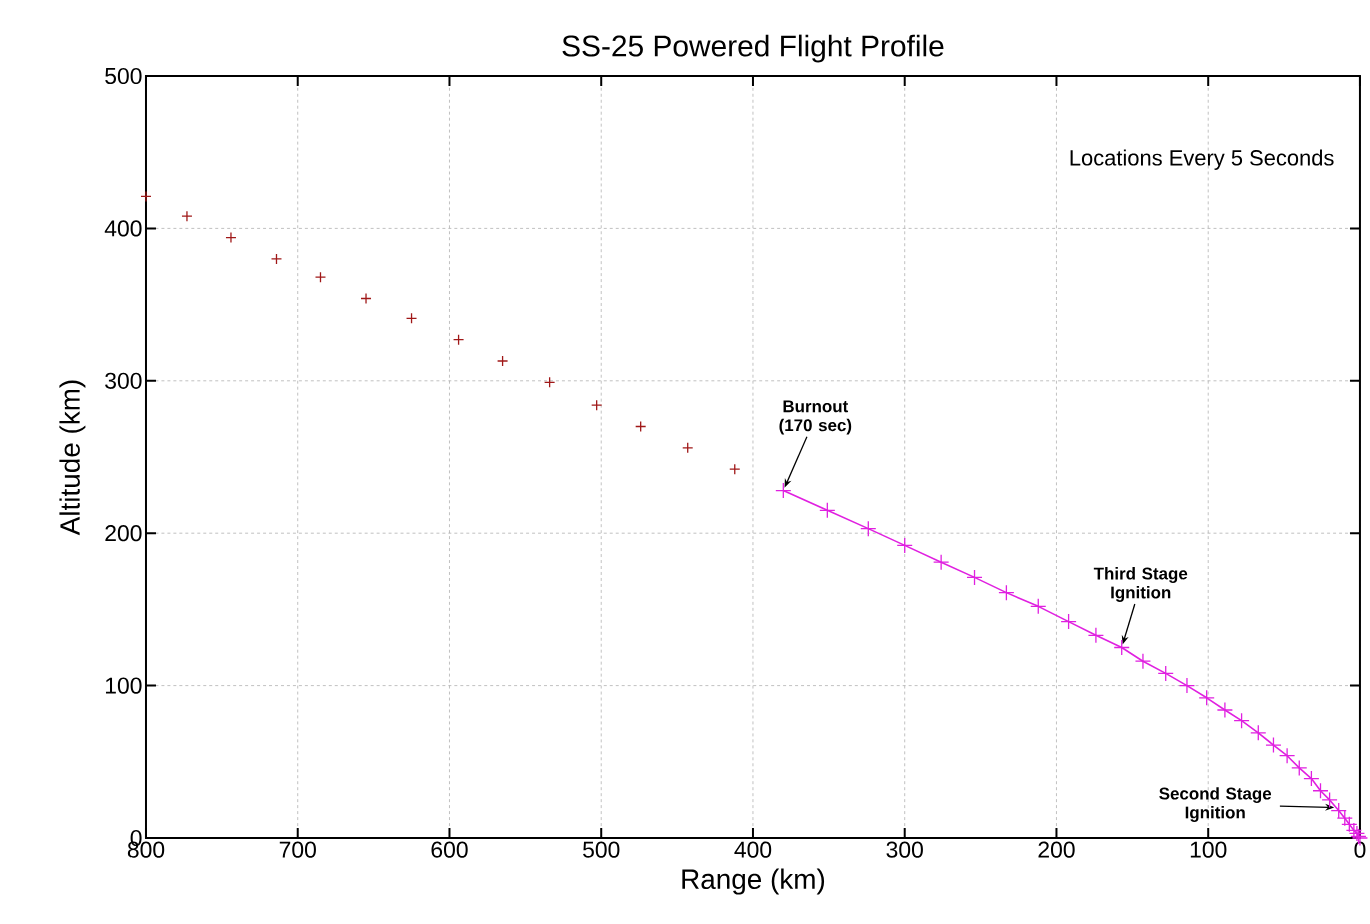  I want to click on x-tick-label: 200, so click(1056, 849).